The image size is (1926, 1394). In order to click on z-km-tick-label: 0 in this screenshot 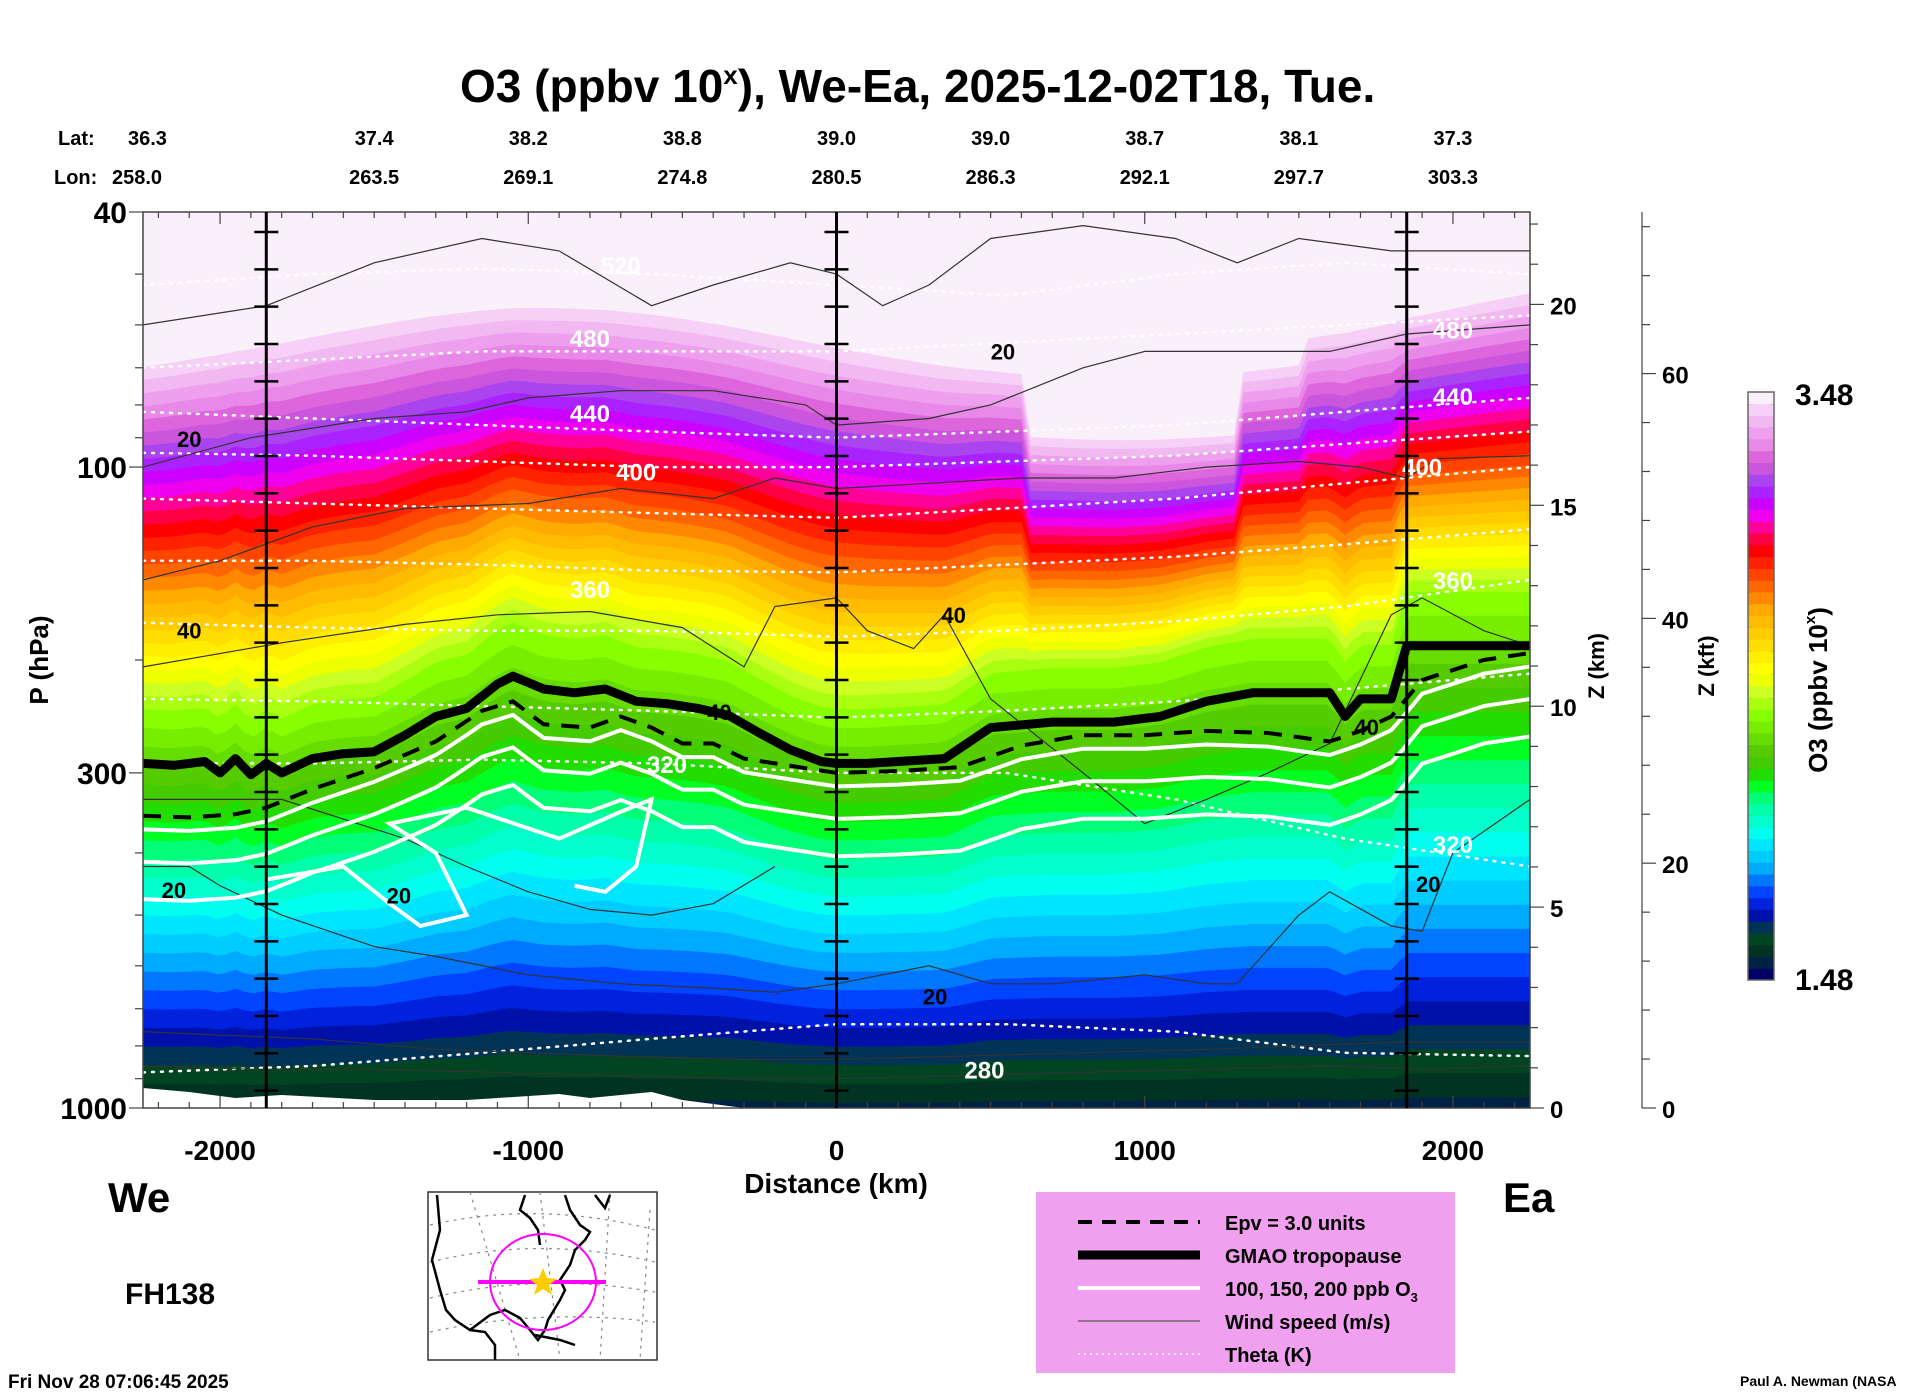, I will do `click(1556, 1110)`.